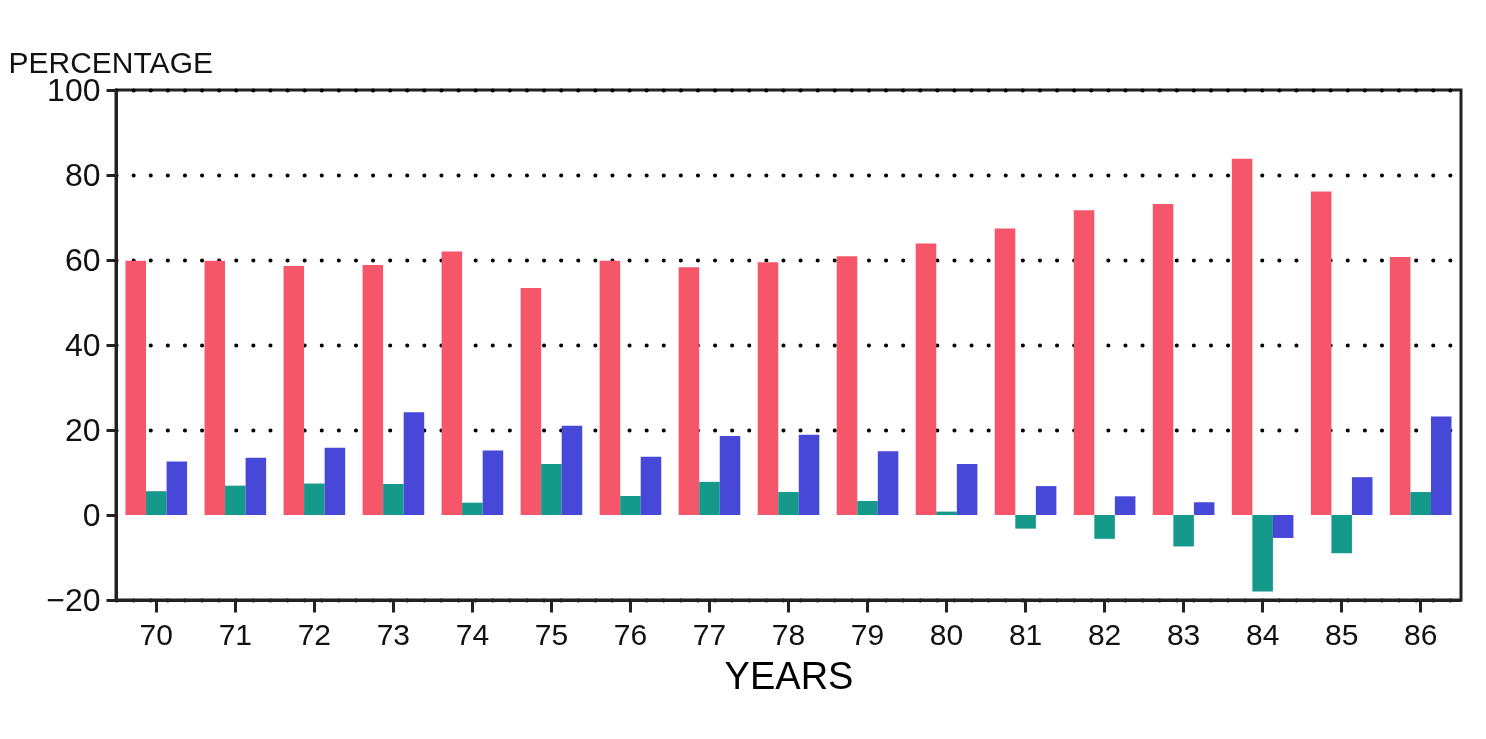  Describe the element at coordinates (1341, 634) in the screenshot. I see `x-tick-label: 85` at that location.